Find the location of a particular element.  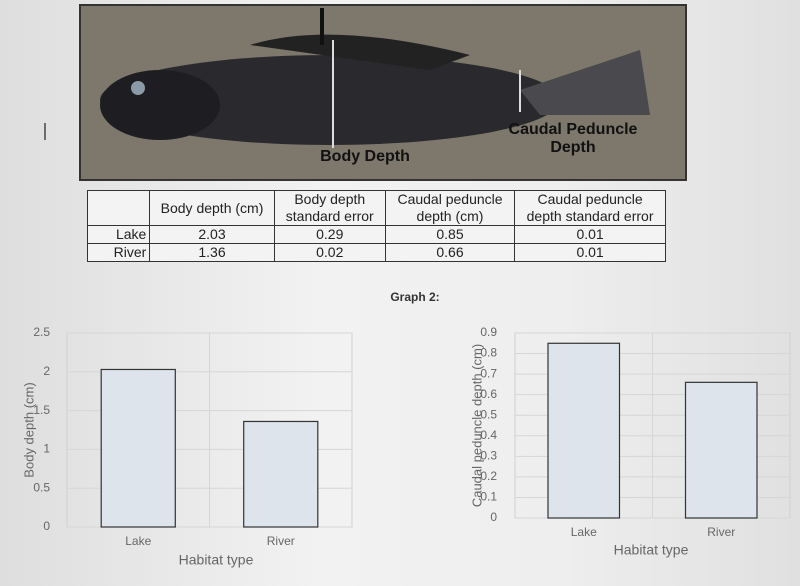

table-cell: Body depth (cm) is located at coordinates (212, 208).